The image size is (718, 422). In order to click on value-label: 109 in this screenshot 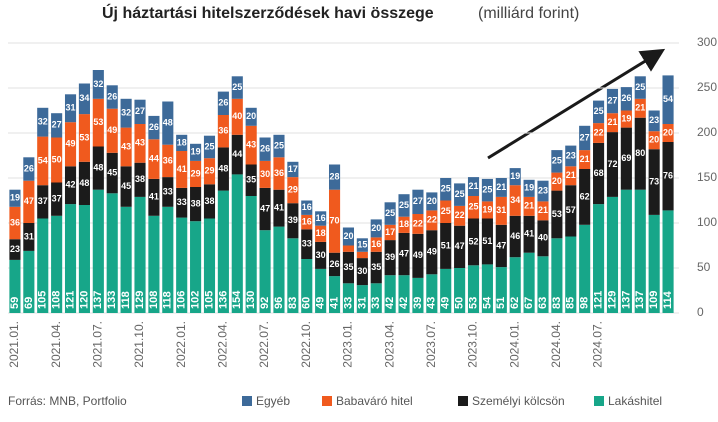, I will do `click(654, 300)`.